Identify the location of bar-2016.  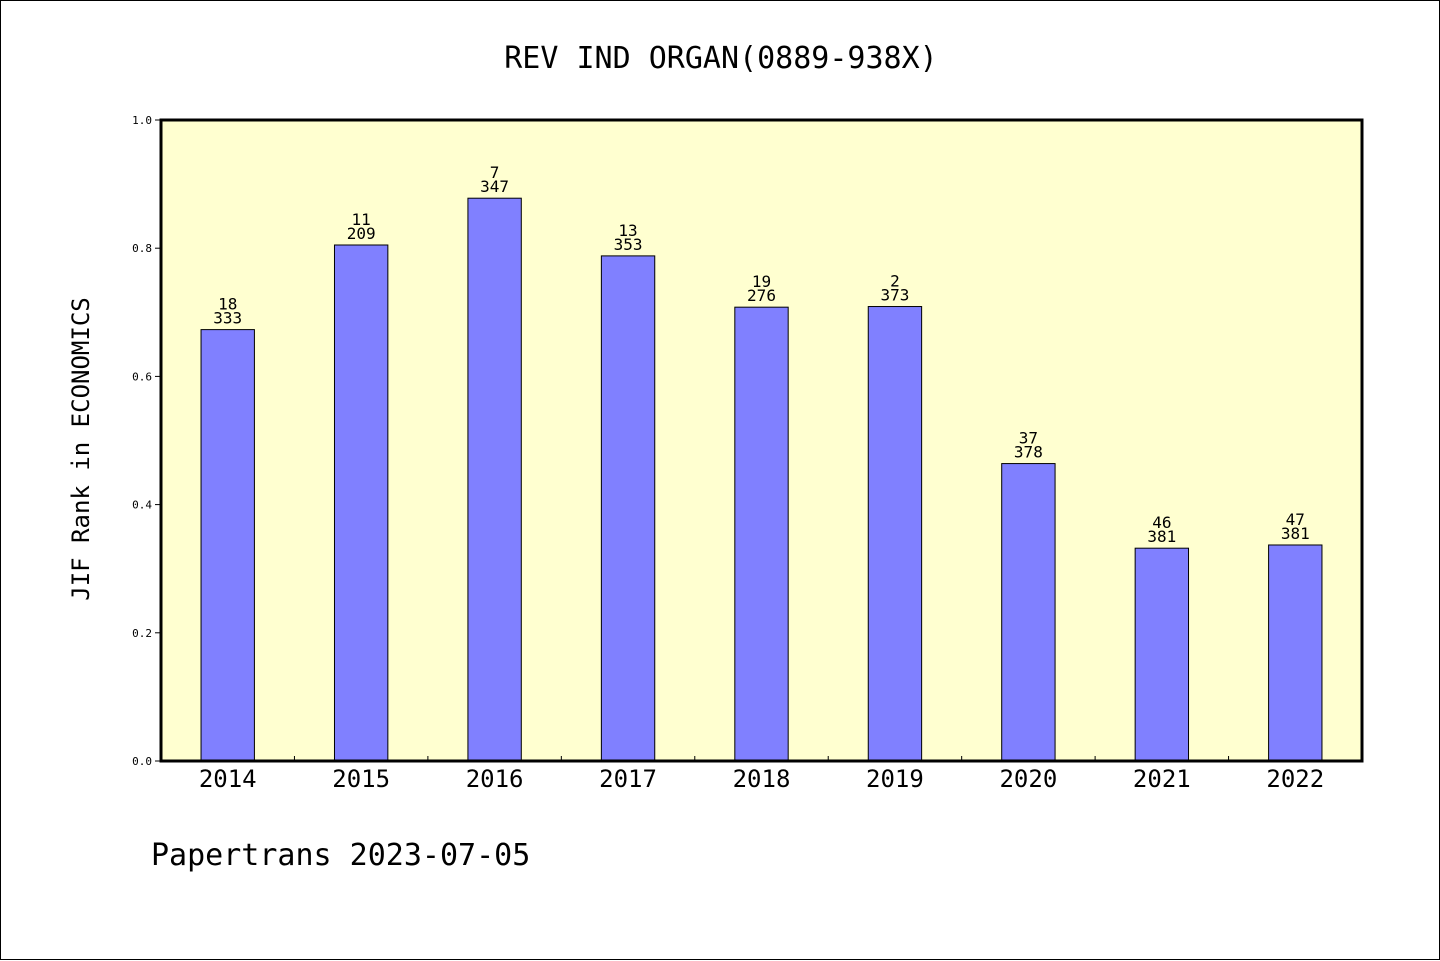
(494, 479).